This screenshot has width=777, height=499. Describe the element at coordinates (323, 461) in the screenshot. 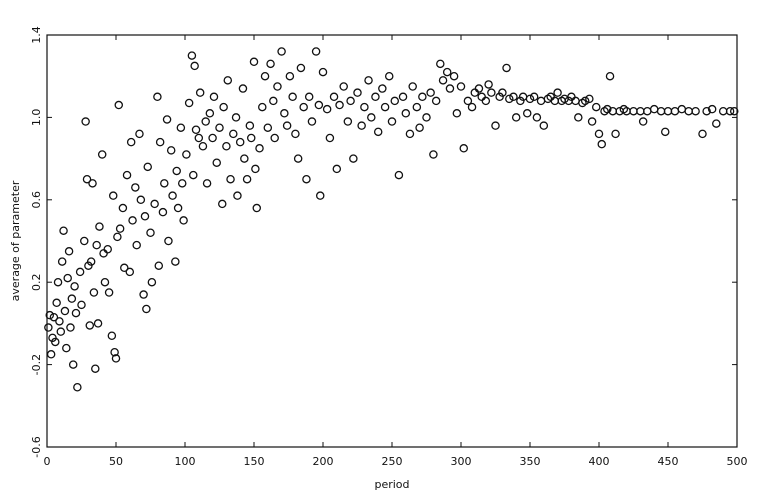

I see `x-tick-label: 200` at that location.